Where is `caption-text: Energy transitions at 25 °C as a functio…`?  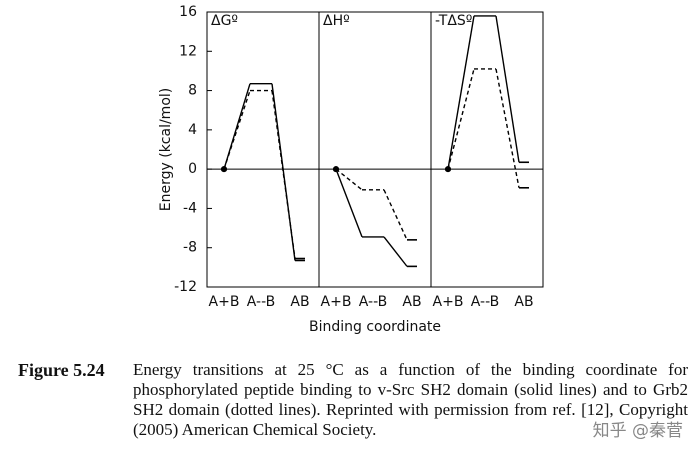
caption-text: Energy transitions at 25 °C as a functio… is located at coordinates (410, 399).